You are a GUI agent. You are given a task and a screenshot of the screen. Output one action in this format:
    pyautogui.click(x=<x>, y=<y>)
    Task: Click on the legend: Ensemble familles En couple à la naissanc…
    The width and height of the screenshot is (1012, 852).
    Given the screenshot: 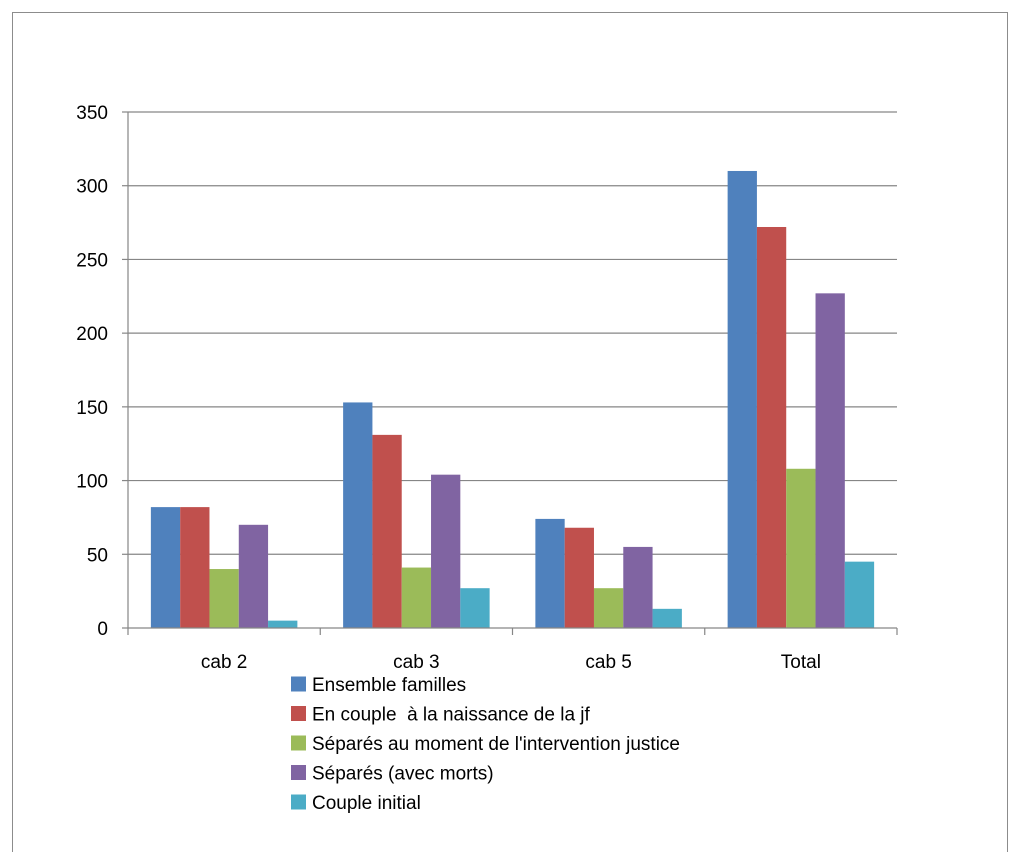 What is the action you would take?
    pyautogui.click(x=485, y=744)
    